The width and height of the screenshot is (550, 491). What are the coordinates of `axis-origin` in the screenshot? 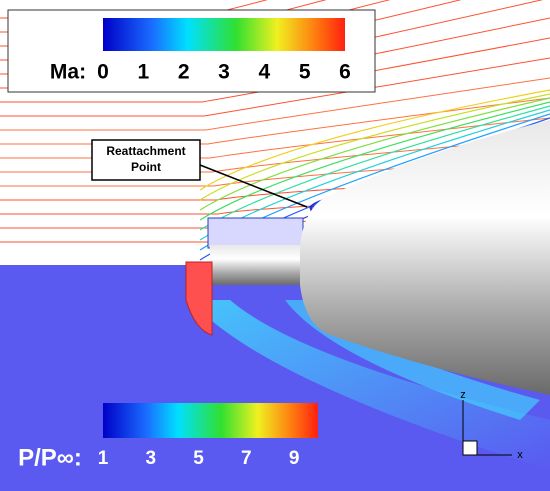 It's located at (470, 448).